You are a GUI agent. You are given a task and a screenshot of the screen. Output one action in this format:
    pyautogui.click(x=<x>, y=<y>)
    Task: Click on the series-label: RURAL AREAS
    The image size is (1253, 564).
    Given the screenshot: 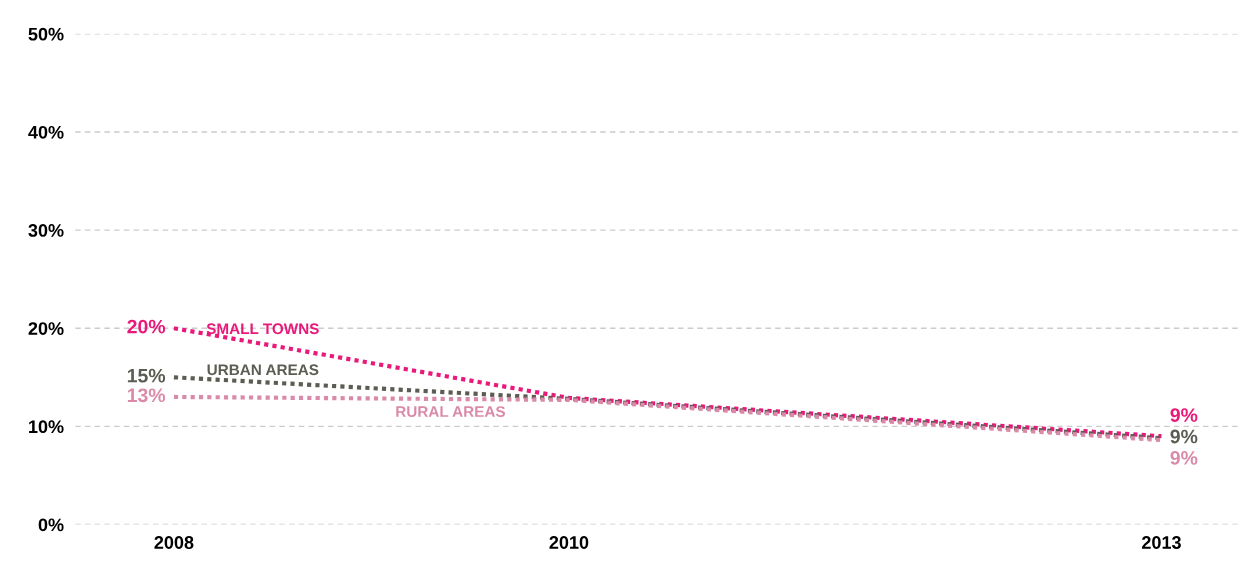 What is the action you would take?
    pyautogui.click(x=451, y=411)
    